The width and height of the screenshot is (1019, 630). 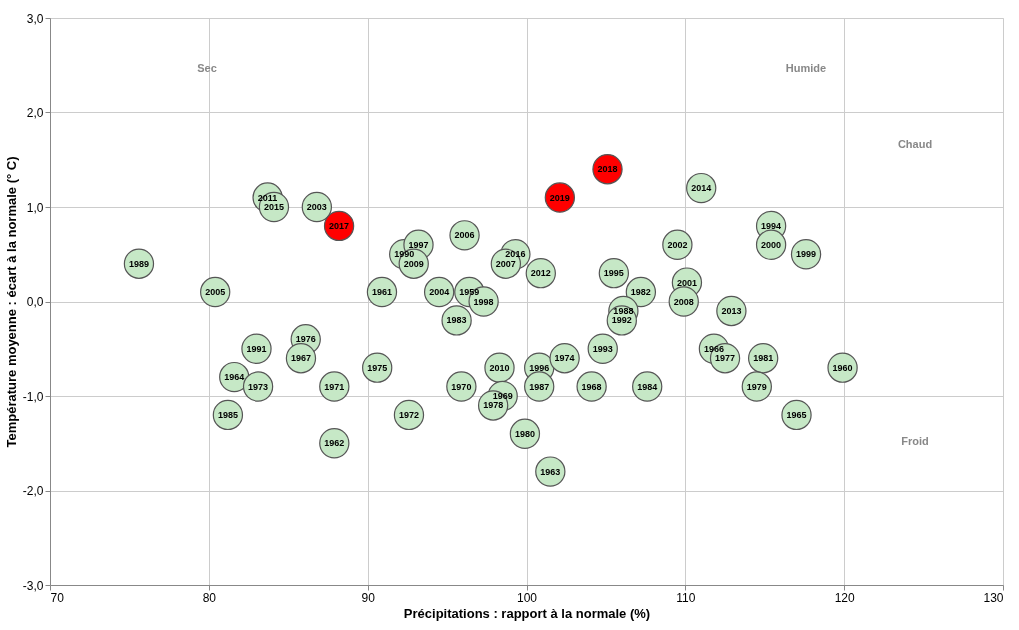 What do you see at coordinates (33, 585) in the screenshot?
I see `y-tick-label: -3,0` at bounding box center [33, 585].